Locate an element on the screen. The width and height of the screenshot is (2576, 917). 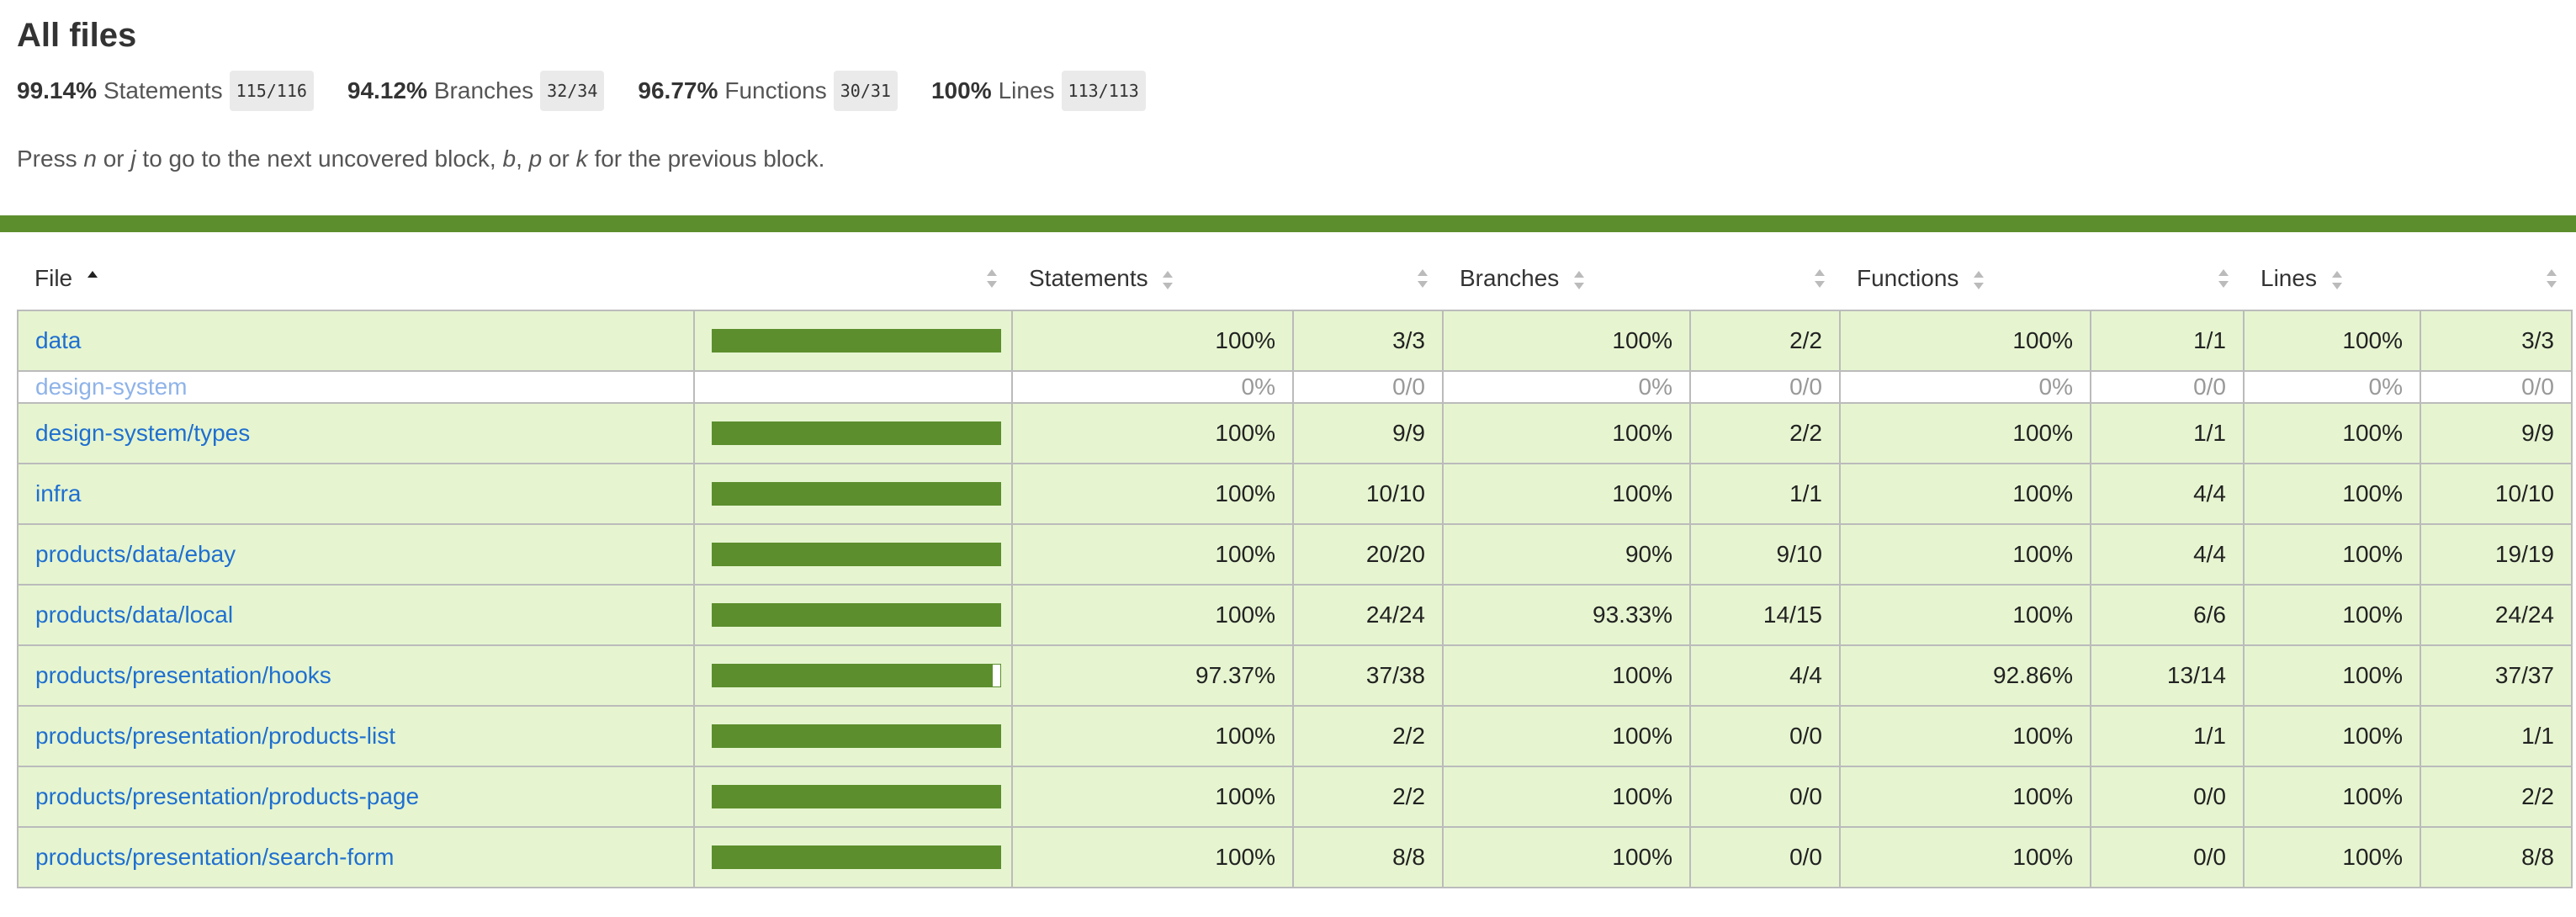
branches-fraction: 4/4 is located at coordinates (1765, 675).